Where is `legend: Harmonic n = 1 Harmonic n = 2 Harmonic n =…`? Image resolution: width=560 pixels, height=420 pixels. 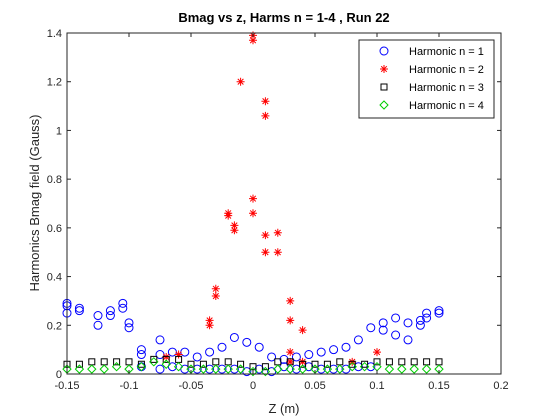
legend: Harmonic n = 1 Harmonic n = 2 Harmonic n =… is located at coordinates (426, 79).